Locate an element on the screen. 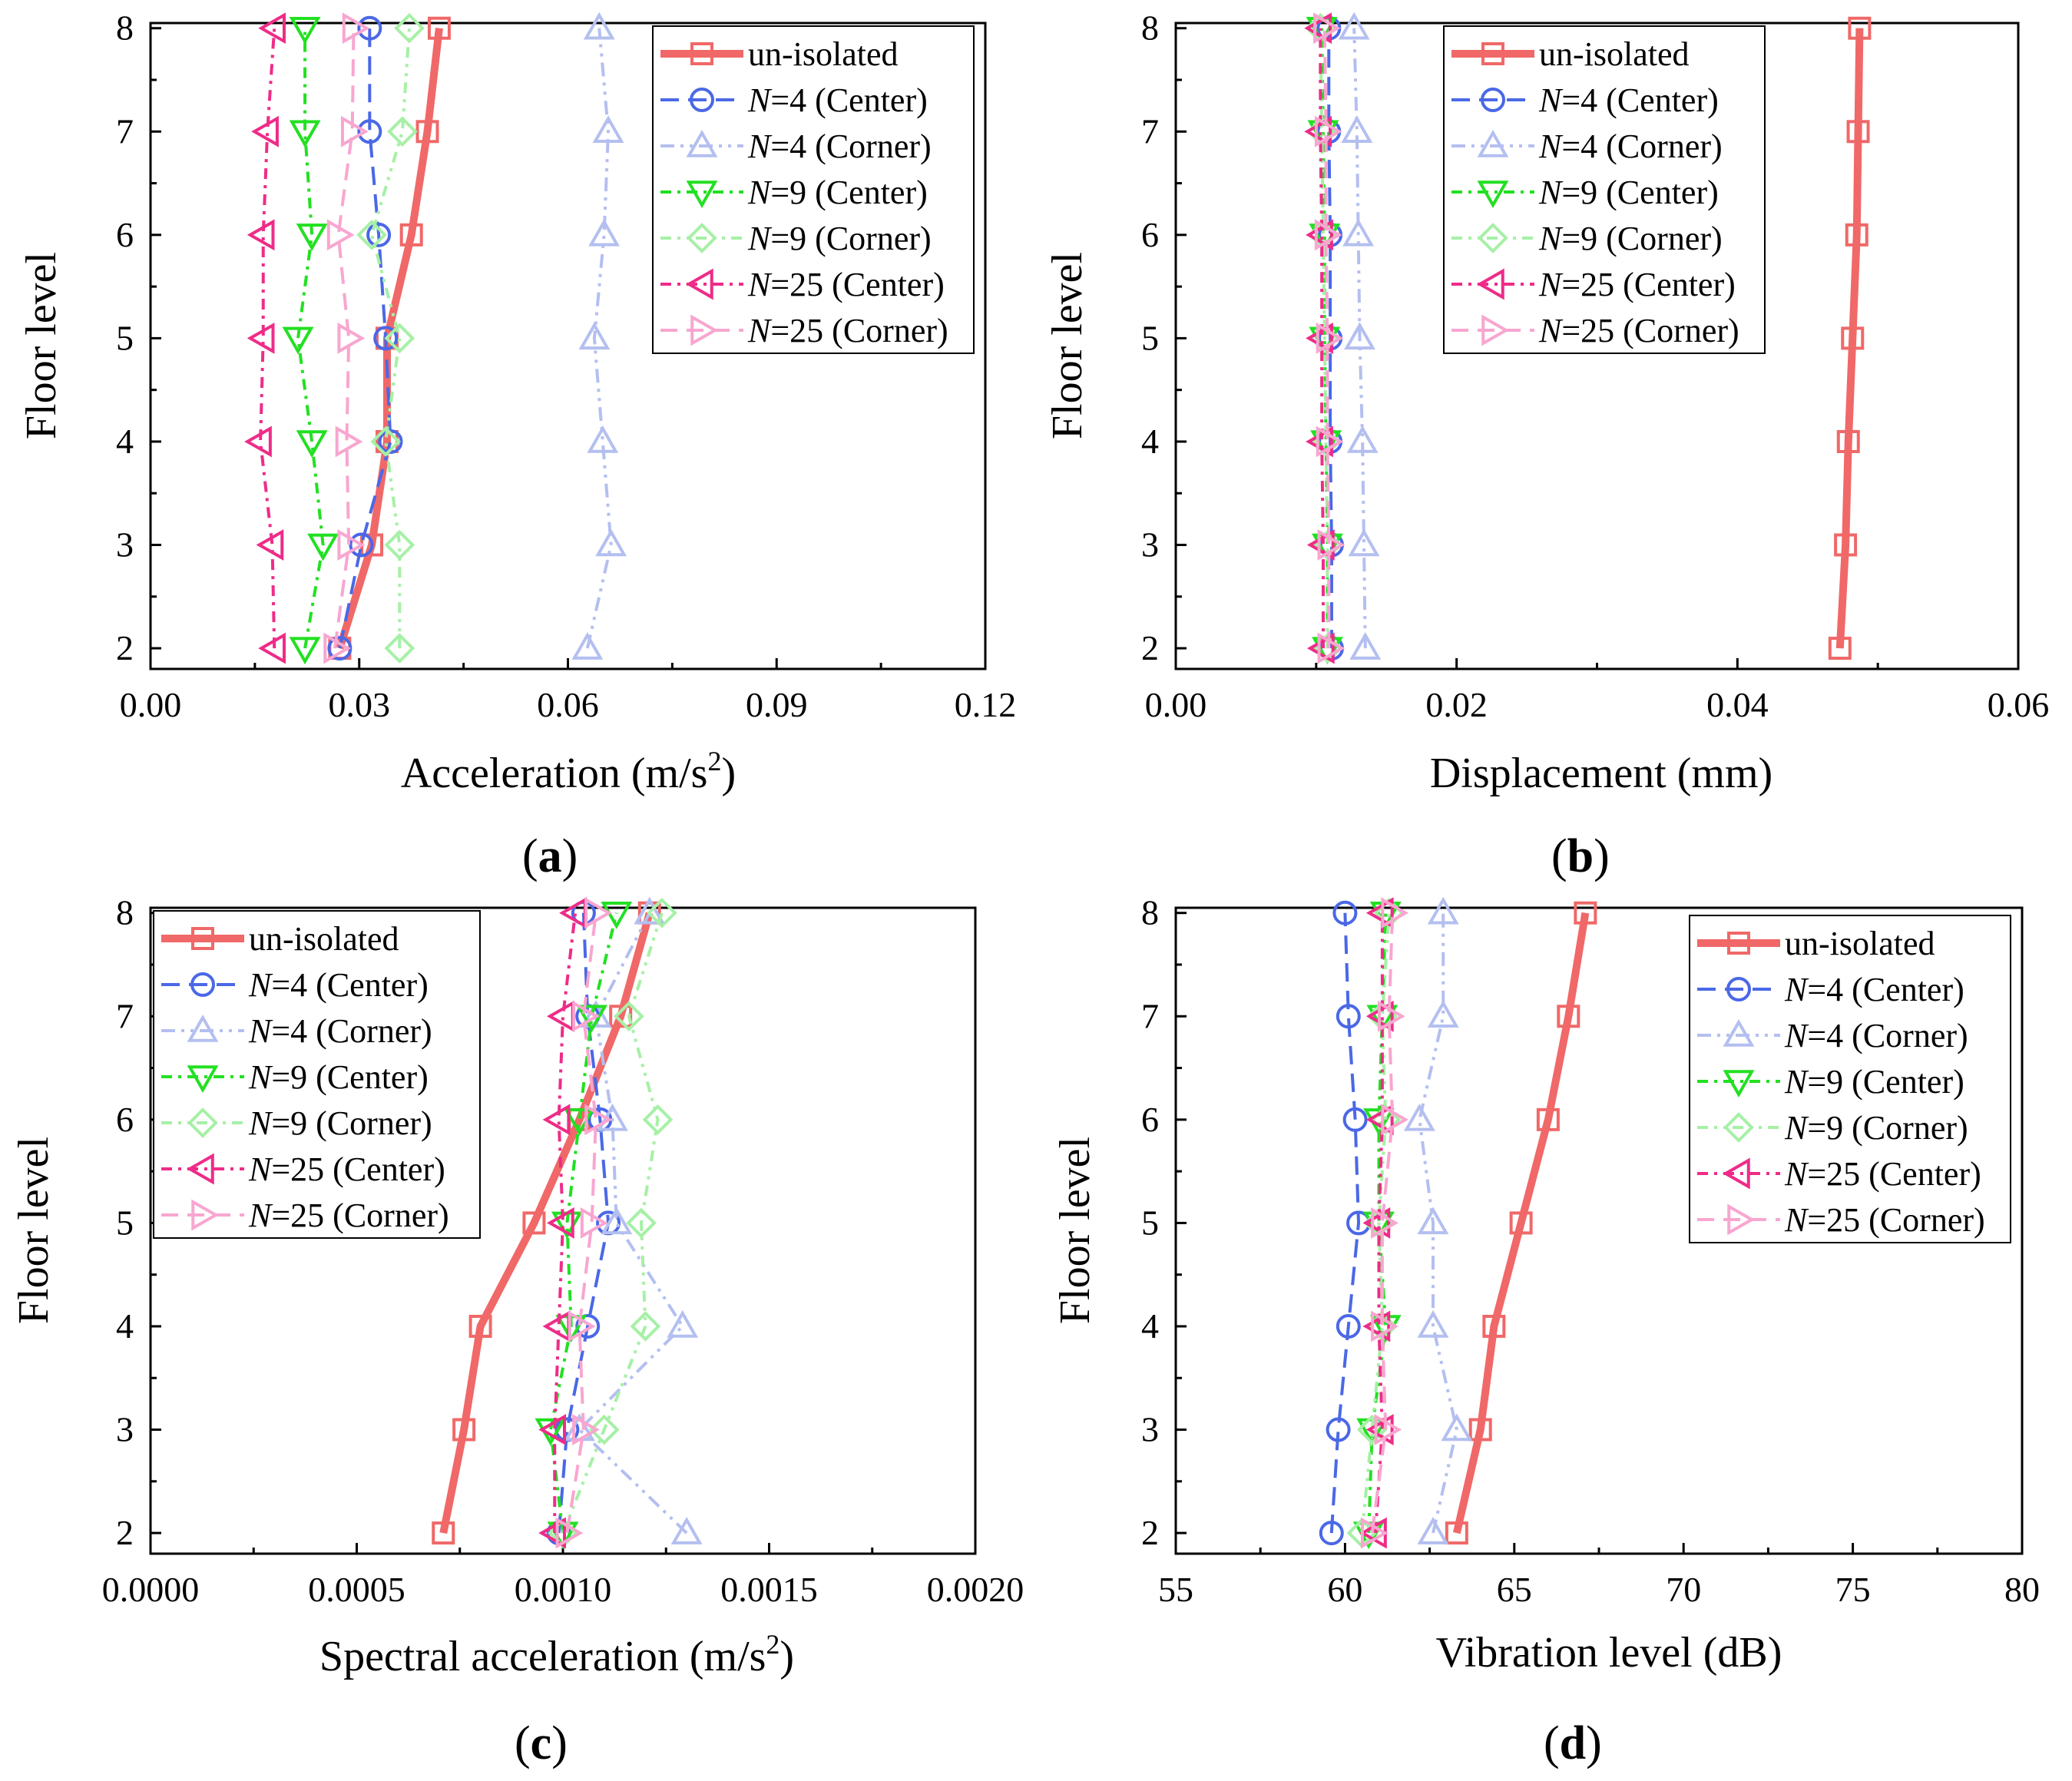 The height and width of the screenshot is (1781, 2072). series-n25_corner is located at coordinates (346, 338).